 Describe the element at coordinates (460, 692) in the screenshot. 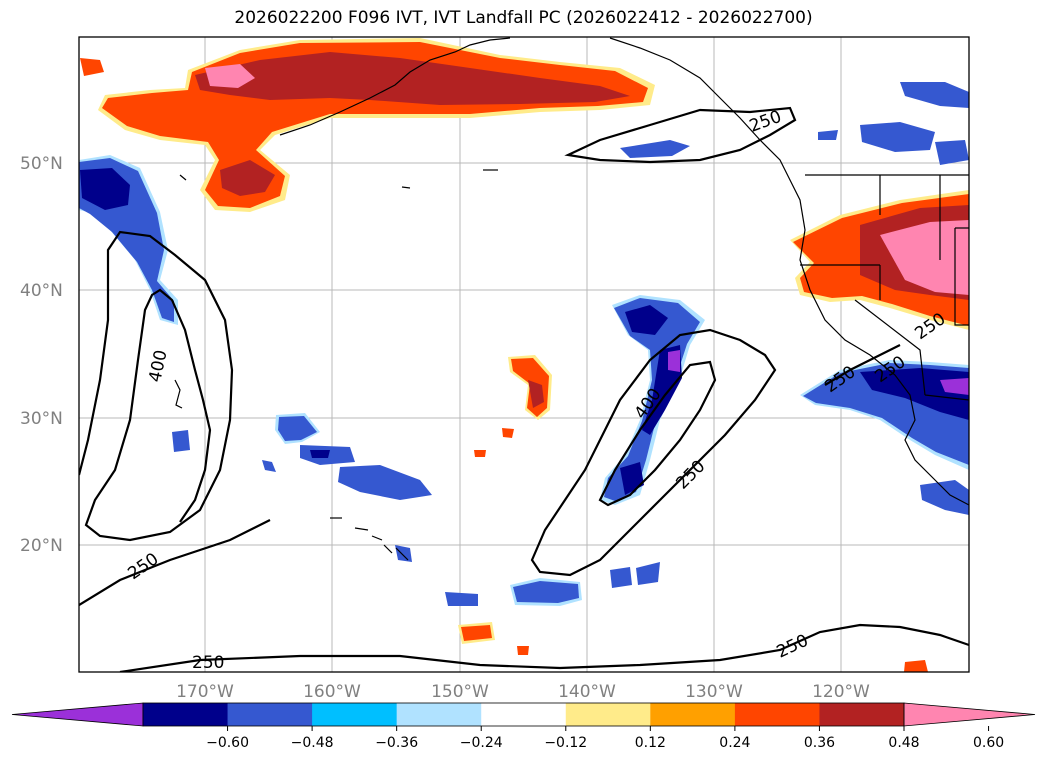

I see `lon-label: 150°W` at that location.